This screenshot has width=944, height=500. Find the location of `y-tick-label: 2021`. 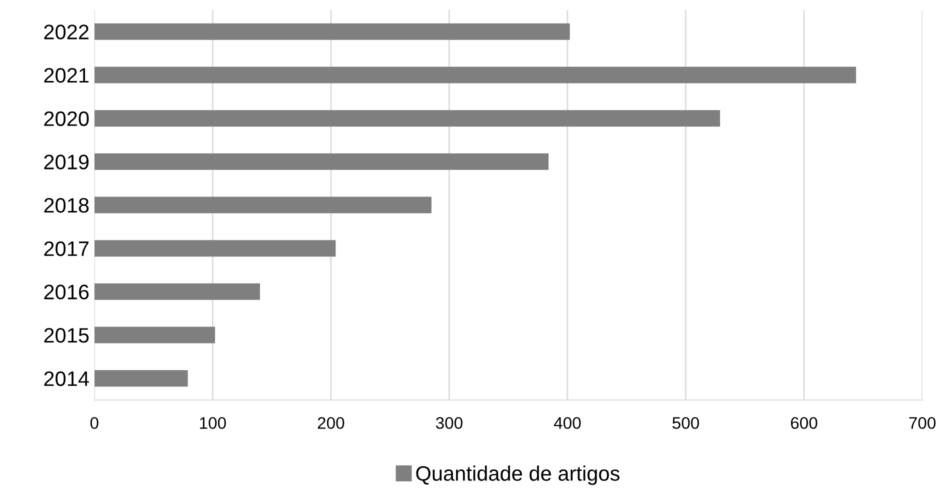

y-tick-label: 2021 is located at coordinates (66, 75).